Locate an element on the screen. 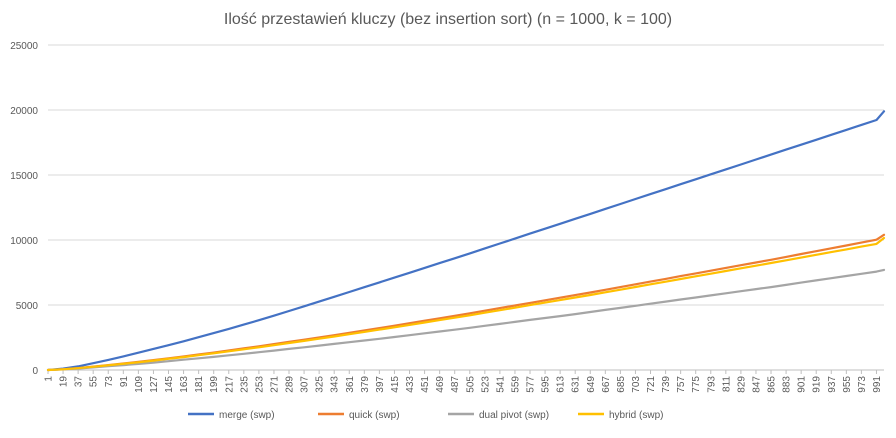  x-tick-label: 811 is located at coordinates (726, 384).